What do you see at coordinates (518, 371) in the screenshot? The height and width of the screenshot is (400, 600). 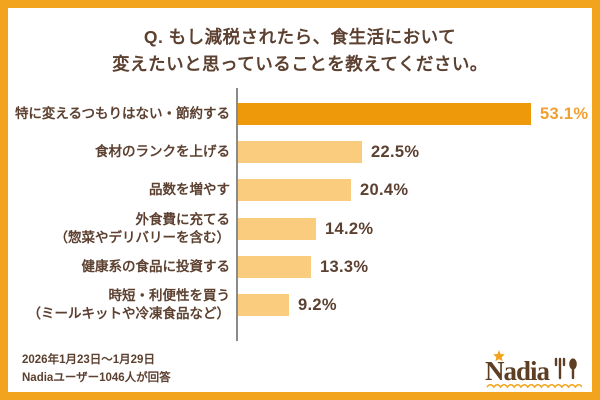 I see `logo-text: Nadia` at bounding box center [518, 371].